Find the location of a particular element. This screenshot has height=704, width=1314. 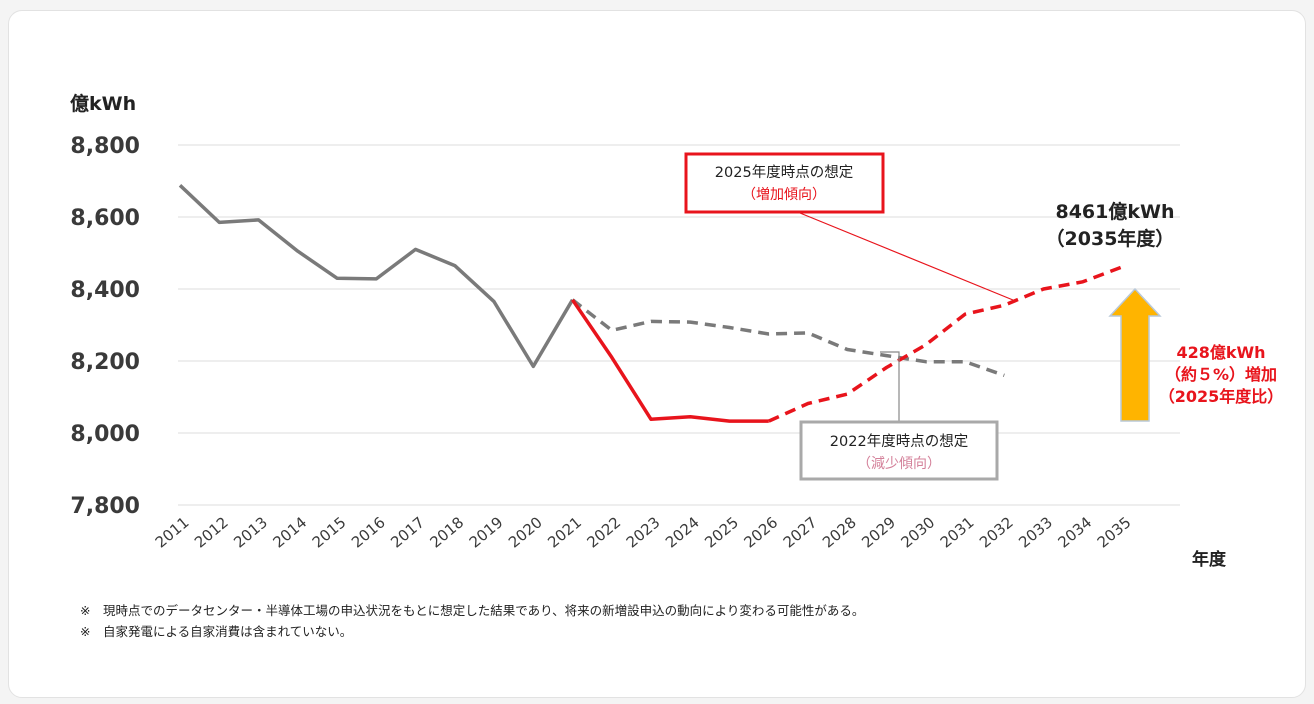

x-tick-label: 2028 is located at coordinates (839, 532).